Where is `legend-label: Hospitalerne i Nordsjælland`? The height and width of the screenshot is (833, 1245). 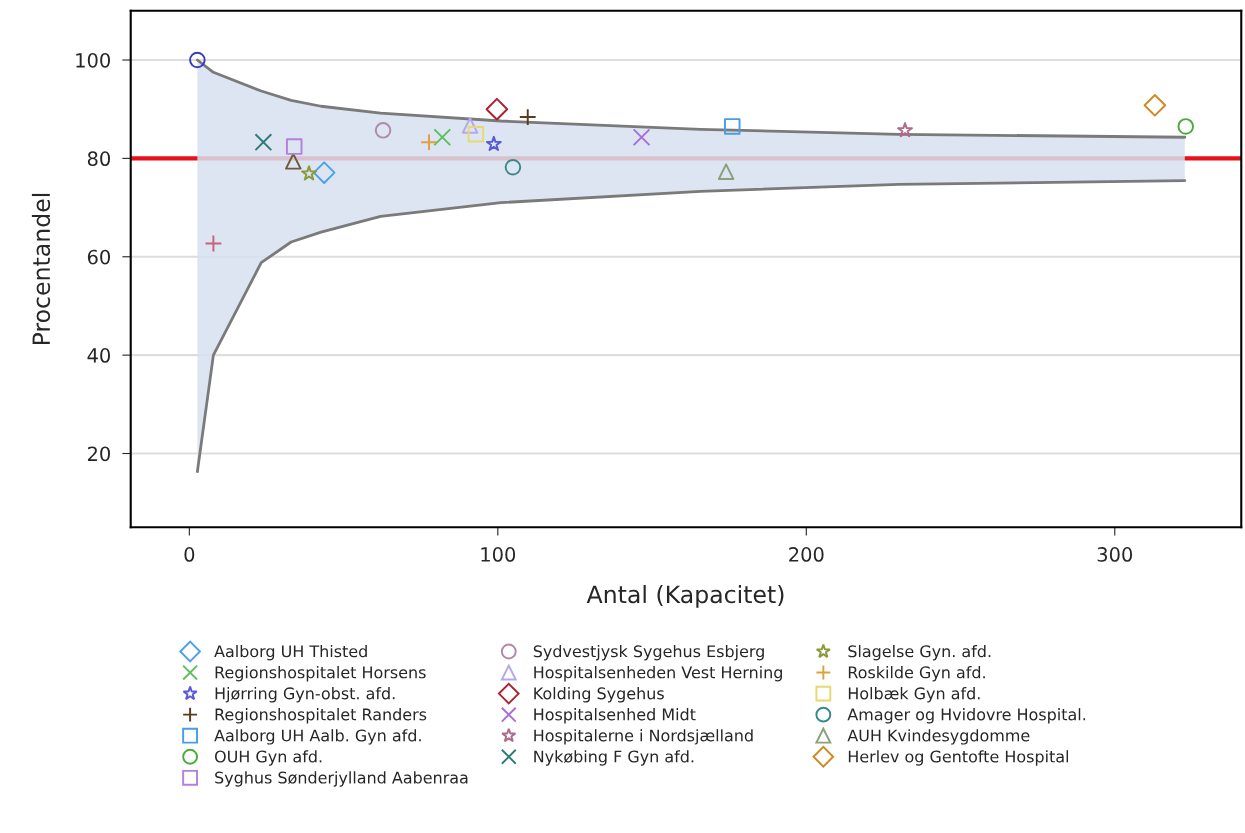
legend-label: Hospitalerne i Nordsjælland is located at coordinates (643, 737).